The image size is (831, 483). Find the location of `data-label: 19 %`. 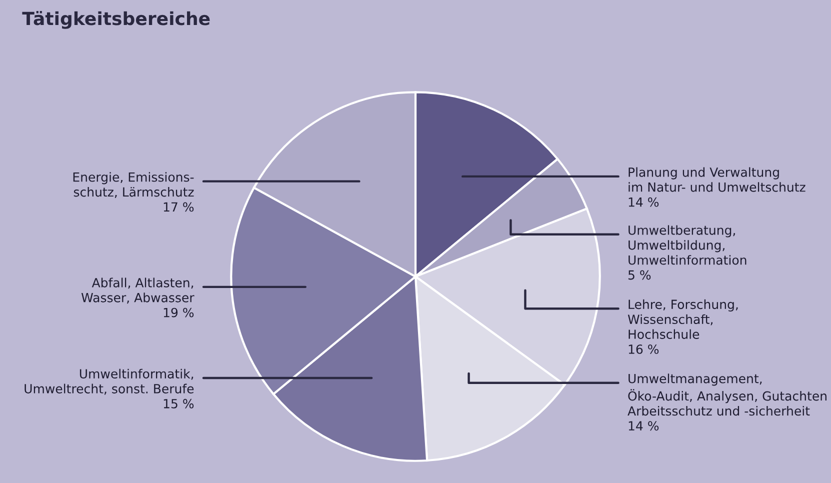

data-label: 19 % is located at coordinates (179, 313).